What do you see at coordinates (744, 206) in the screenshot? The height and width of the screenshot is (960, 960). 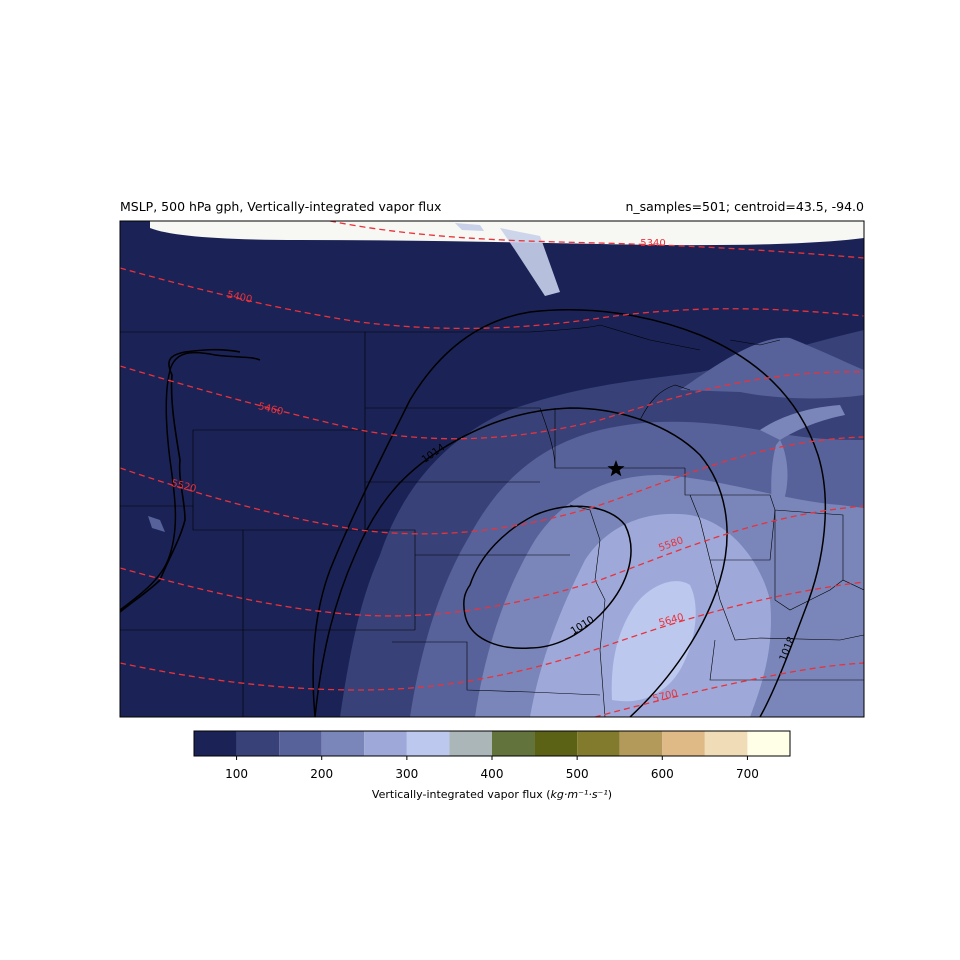 I see `sample-info: n_samples=501; centroid=43.5, -94.0` at bounding box center [744, 206].